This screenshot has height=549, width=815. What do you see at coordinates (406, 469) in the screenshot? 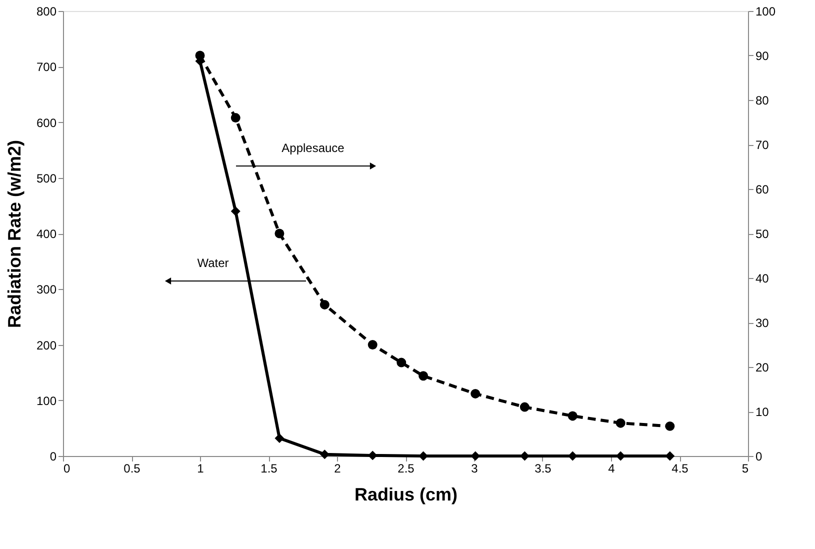
I see `x-tick-label: 2.5` at bounding box center [406, 469].